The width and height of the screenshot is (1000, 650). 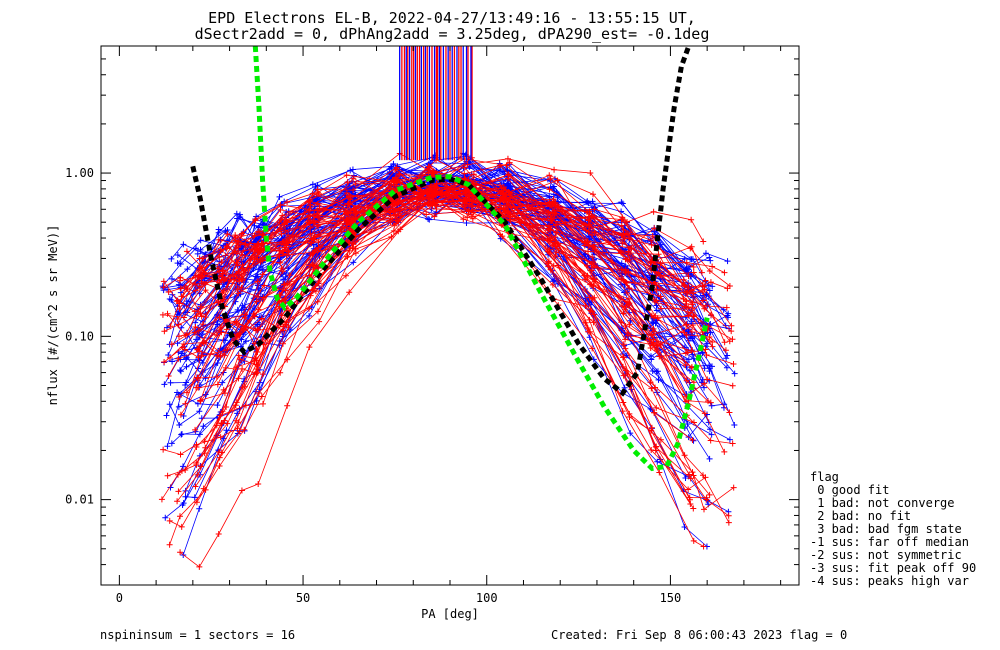 I want to click on x-tick-label: 150, so click(x=671, y=598).